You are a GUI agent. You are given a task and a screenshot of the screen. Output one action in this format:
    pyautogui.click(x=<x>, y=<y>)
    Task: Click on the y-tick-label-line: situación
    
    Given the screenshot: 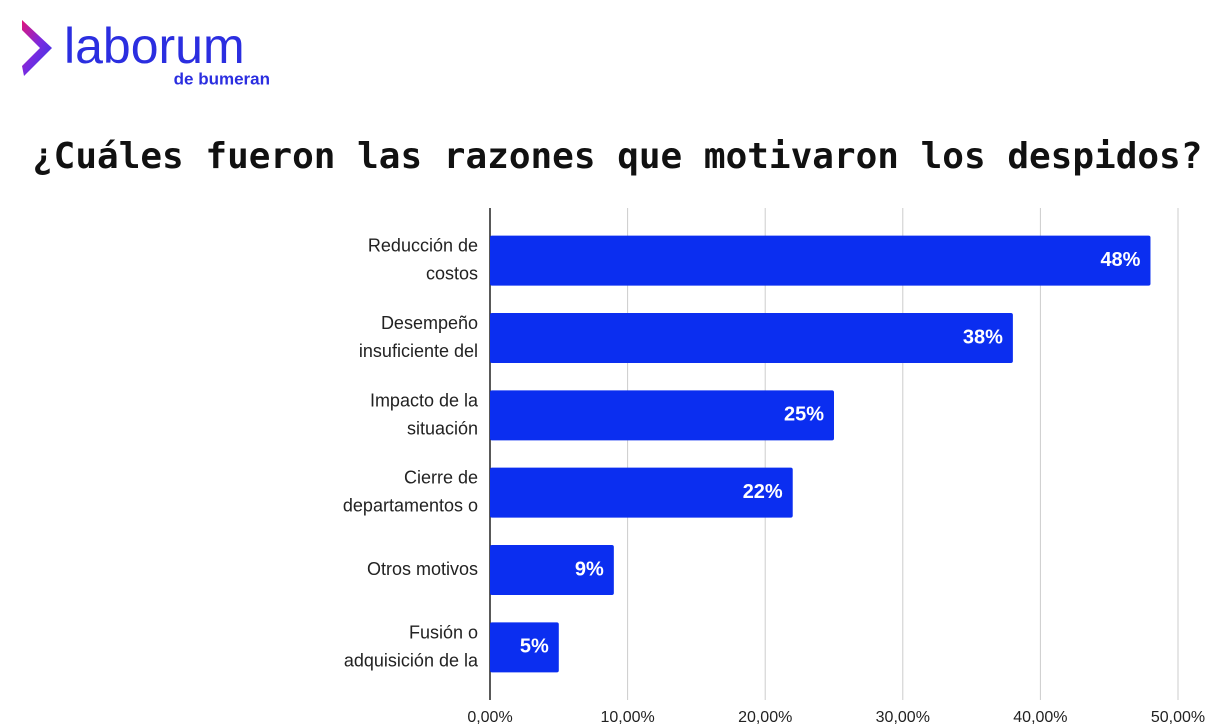 What is the action you would take?
    pyautogui.click(x=442, y=428)
    